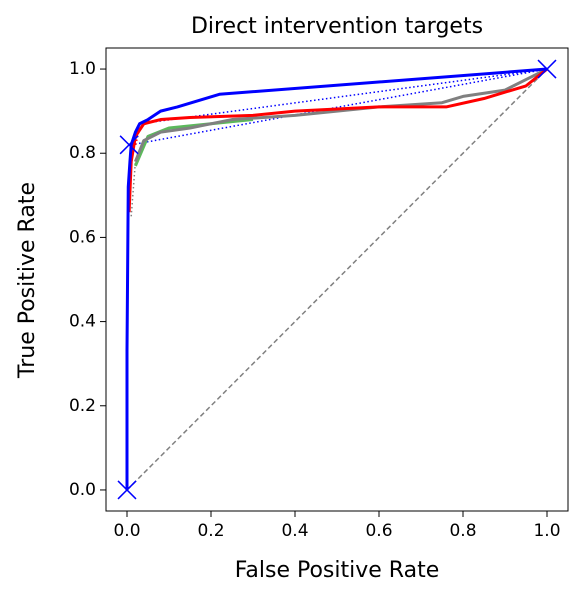  What do you see at coordinates (294, 531) in the screenshot?
I see `x-tick-label: 0.4` at bounding box center [294, 531].